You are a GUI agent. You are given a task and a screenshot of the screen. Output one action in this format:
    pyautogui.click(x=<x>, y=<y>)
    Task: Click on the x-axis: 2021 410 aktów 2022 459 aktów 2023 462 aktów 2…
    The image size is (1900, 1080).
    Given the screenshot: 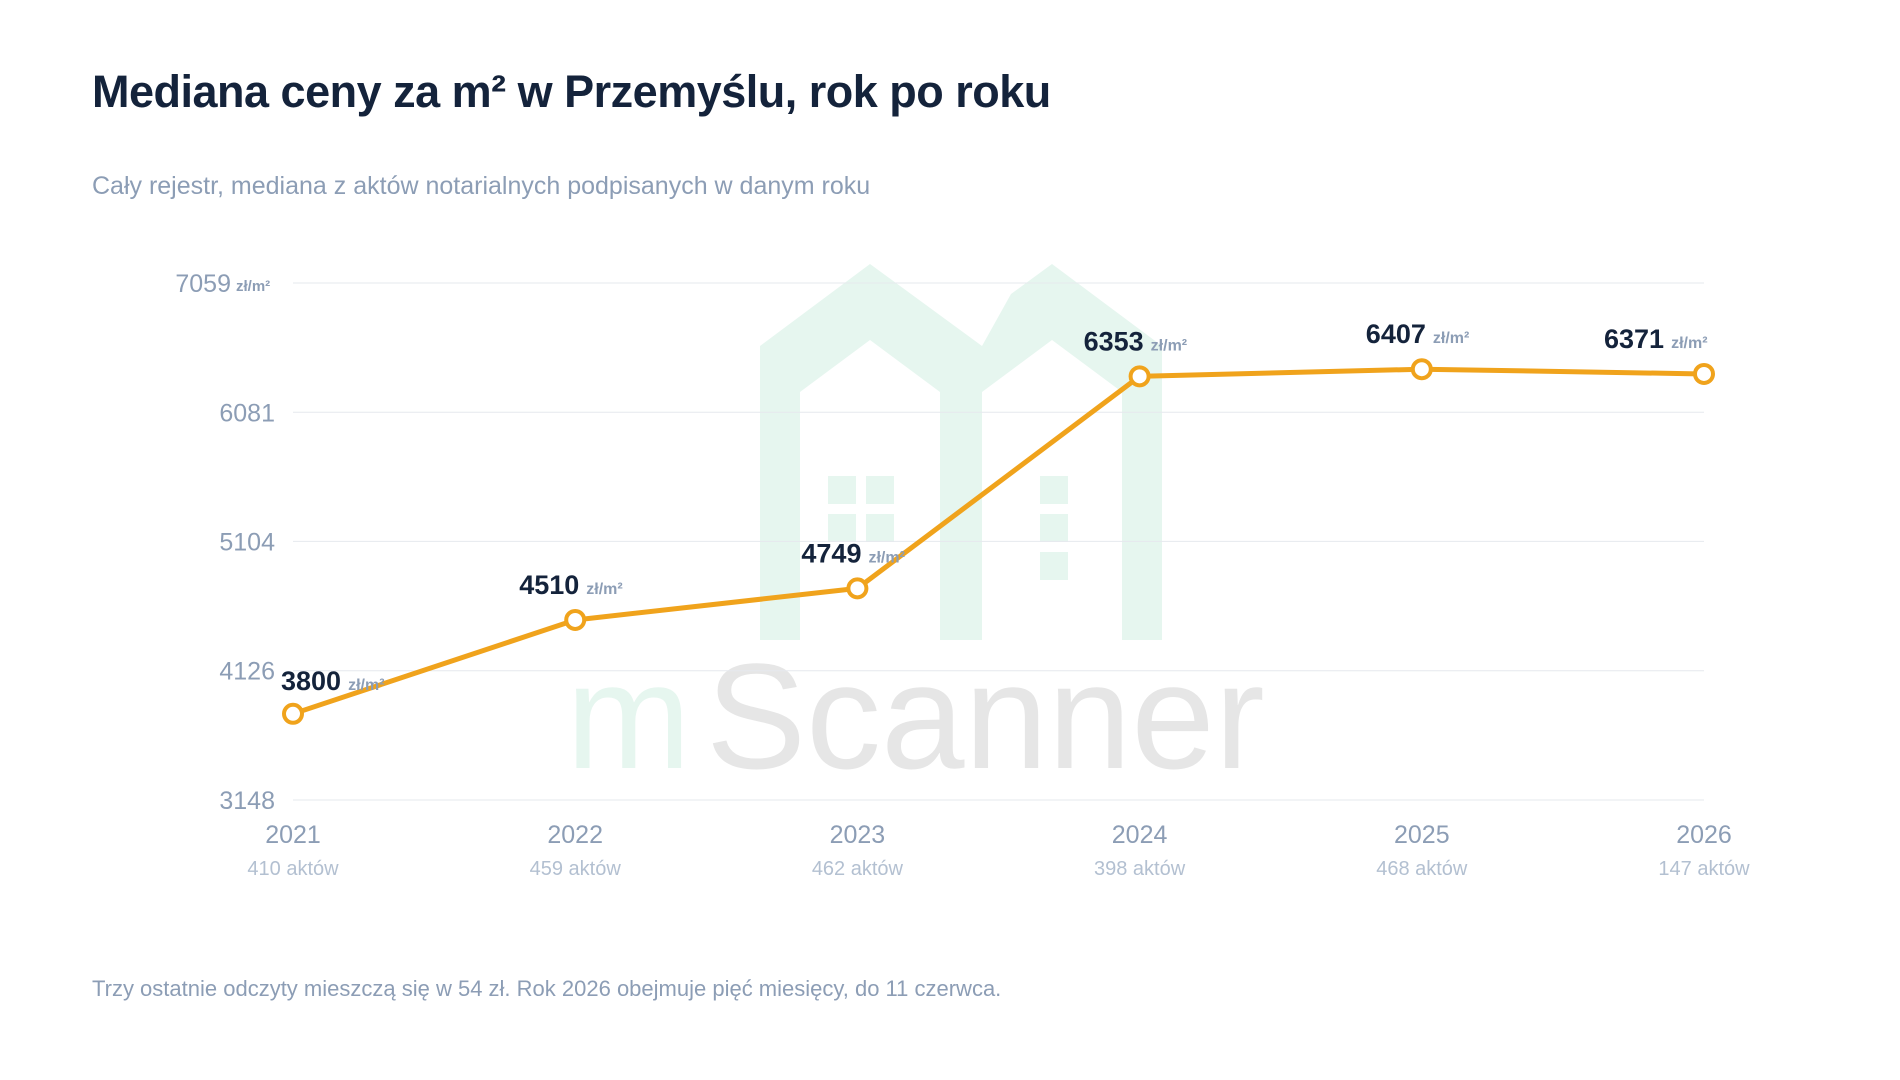 What is the action you would take?
    pyautogui.click(x=998, y=850)
    